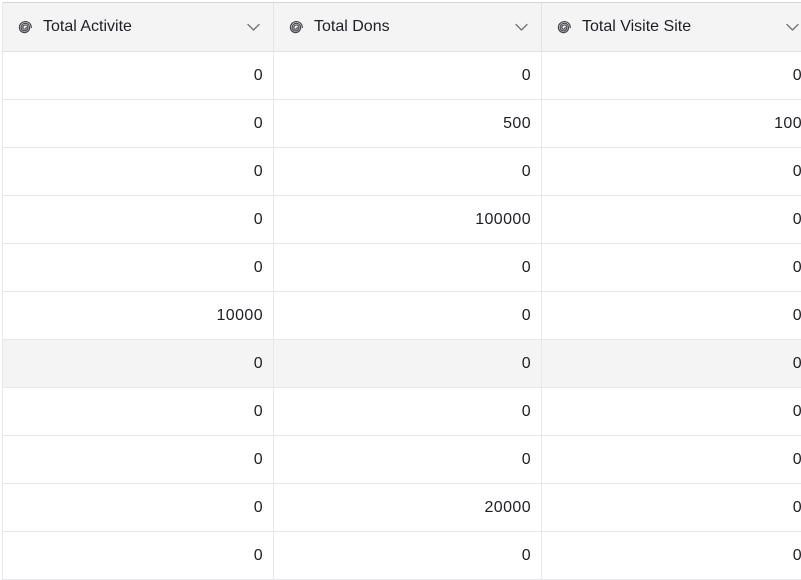 The image size is (801, 580). Describe the element at coordinates (352, 27) in the screenshot. I see `column-header-label: Total Dons` at that location.